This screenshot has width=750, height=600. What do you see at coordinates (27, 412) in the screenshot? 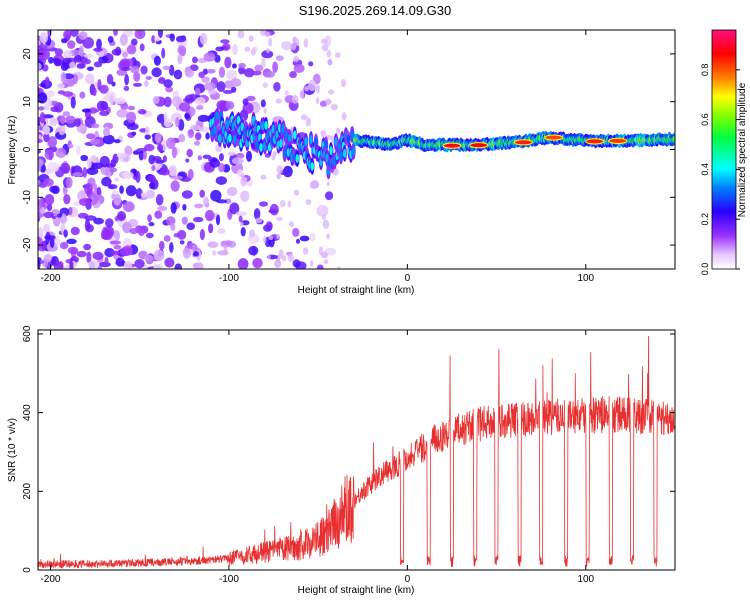
I see `snr-y-tick-label: 400` at bounding box center [27, 412].